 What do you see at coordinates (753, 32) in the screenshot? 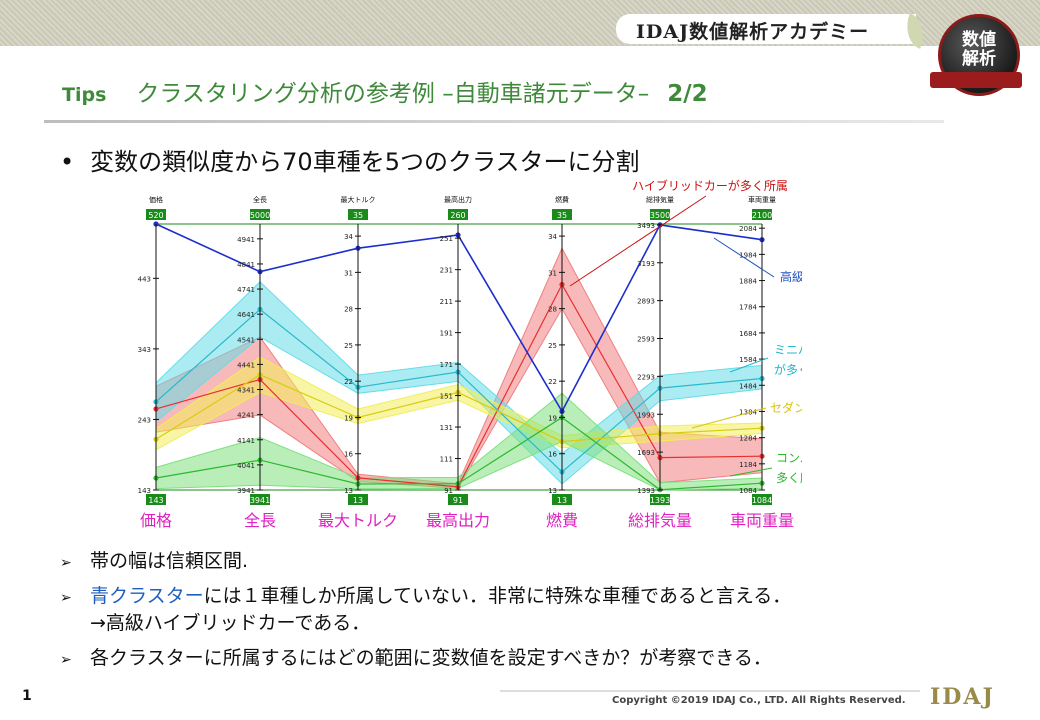
I see `brand-title: IDAJ数値解析アカデミー` at bounding box center [753, 32].